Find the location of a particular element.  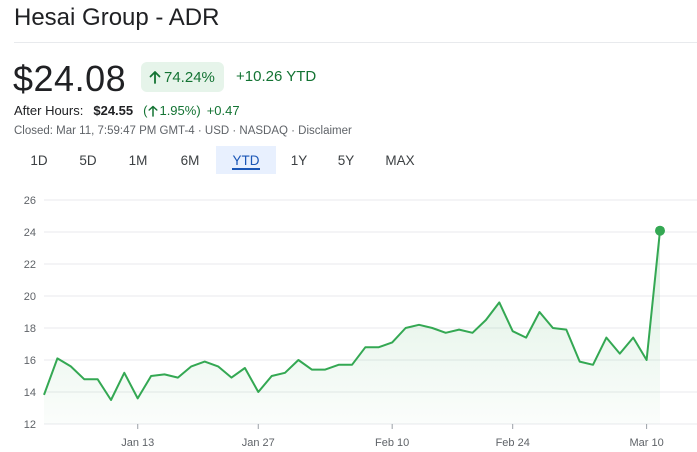

tab-1y: 1Y is located at coordinates (299, 160).